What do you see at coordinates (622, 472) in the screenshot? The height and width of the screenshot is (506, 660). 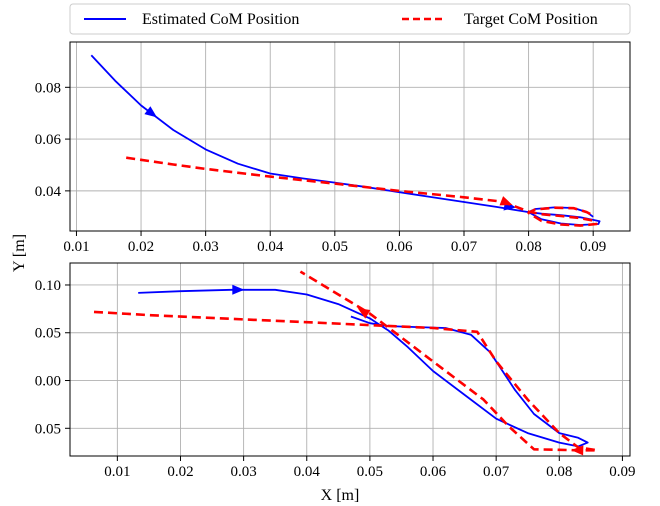 I see `bottom-x-tick-label: 0.09` at bounding box center [622, 472].